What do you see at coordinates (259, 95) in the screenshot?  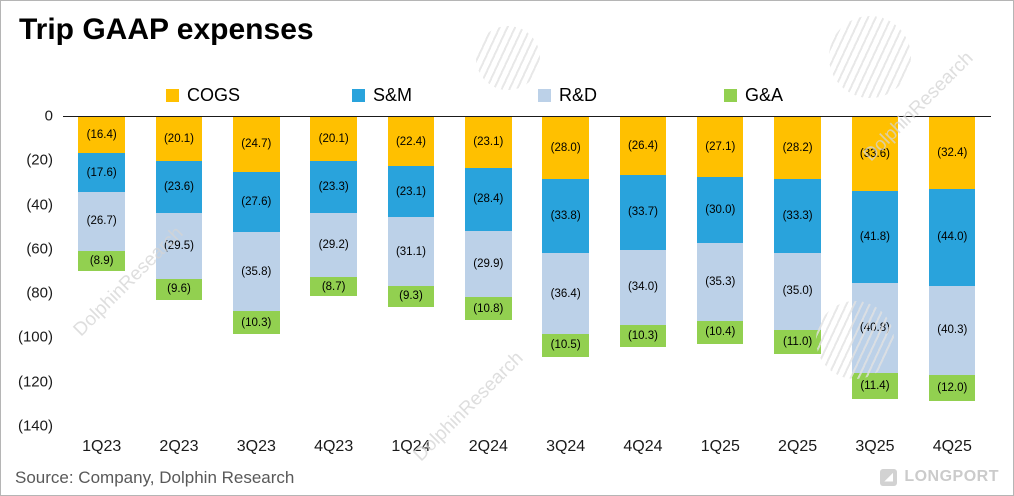 I see `legend-item-cogs: COGS` at bounding box center [259, 95].